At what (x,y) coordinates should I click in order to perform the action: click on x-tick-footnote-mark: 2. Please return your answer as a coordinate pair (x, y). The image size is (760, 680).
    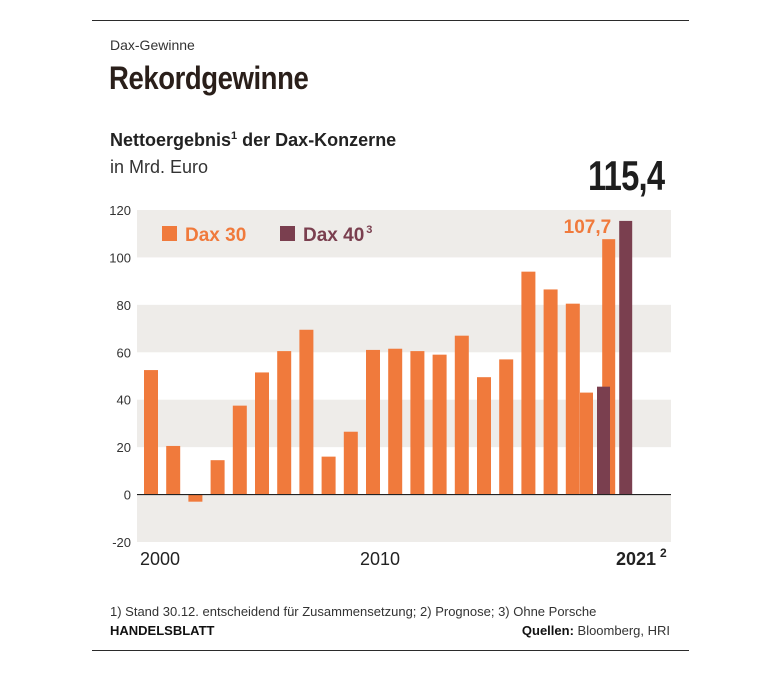
    Looking at the image, I should click on (663, 553).